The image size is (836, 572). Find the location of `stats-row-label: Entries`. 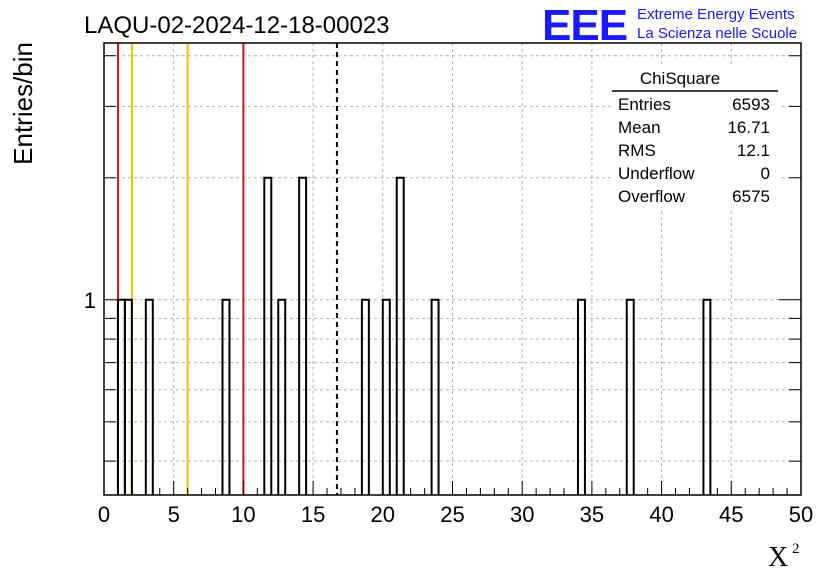

stats-row-label: Entries is located at coordinates (644, 104).